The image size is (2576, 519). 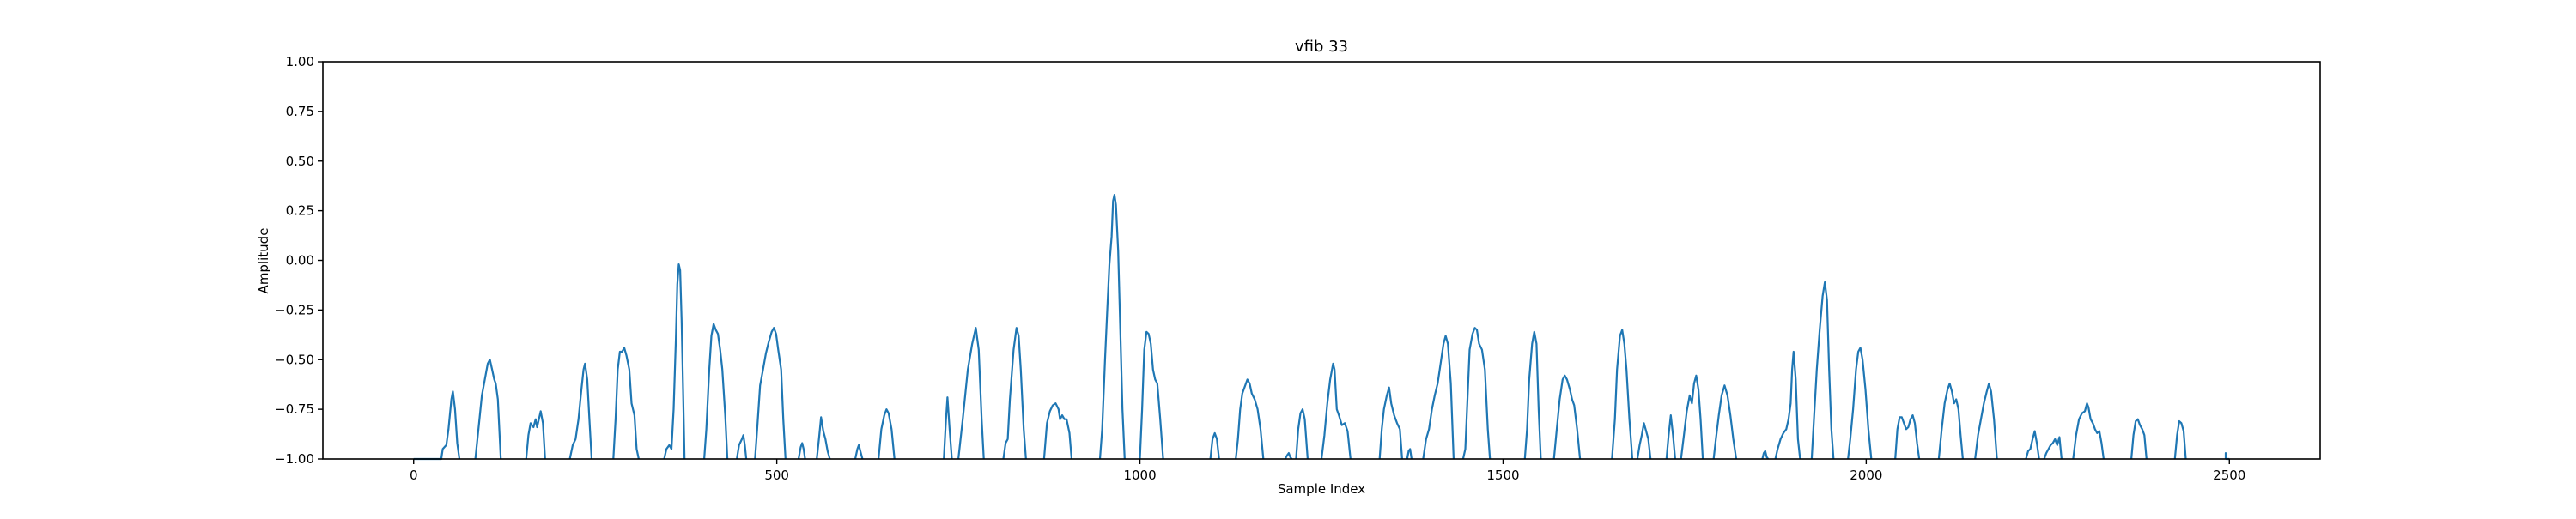 I want to click on y-tick-label: 0.00, so click(x=300, y=261).